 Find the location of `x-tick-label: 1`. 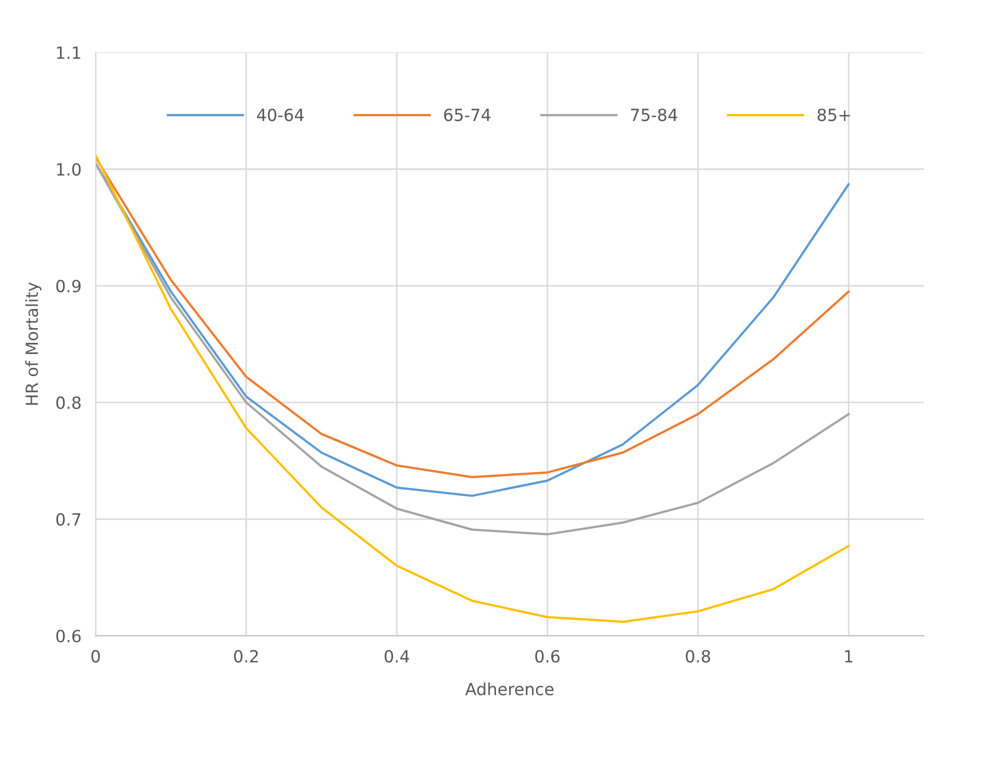

x-tick-label: 1 is located at coordinates (848, 656).